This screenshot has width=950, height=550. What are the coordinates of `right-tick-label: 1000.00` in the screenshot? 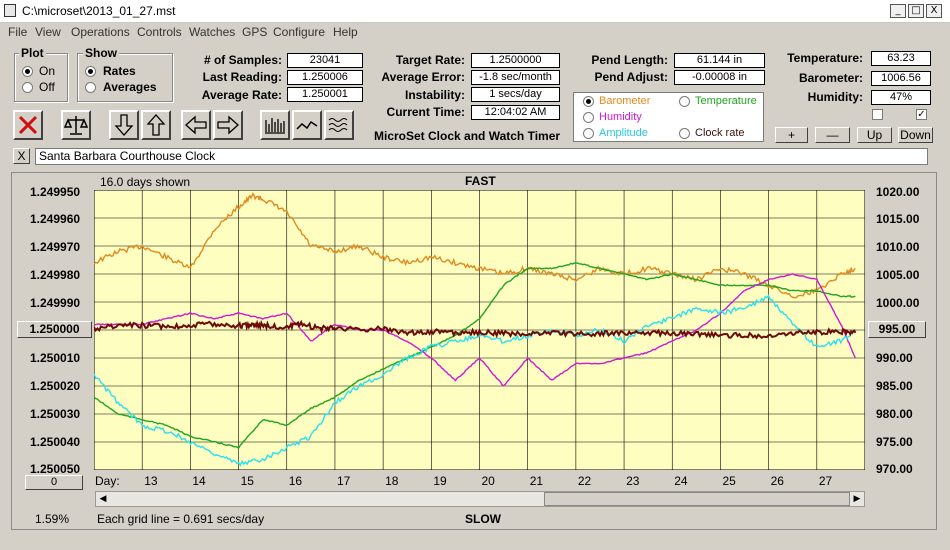 It's located at (898, 303).